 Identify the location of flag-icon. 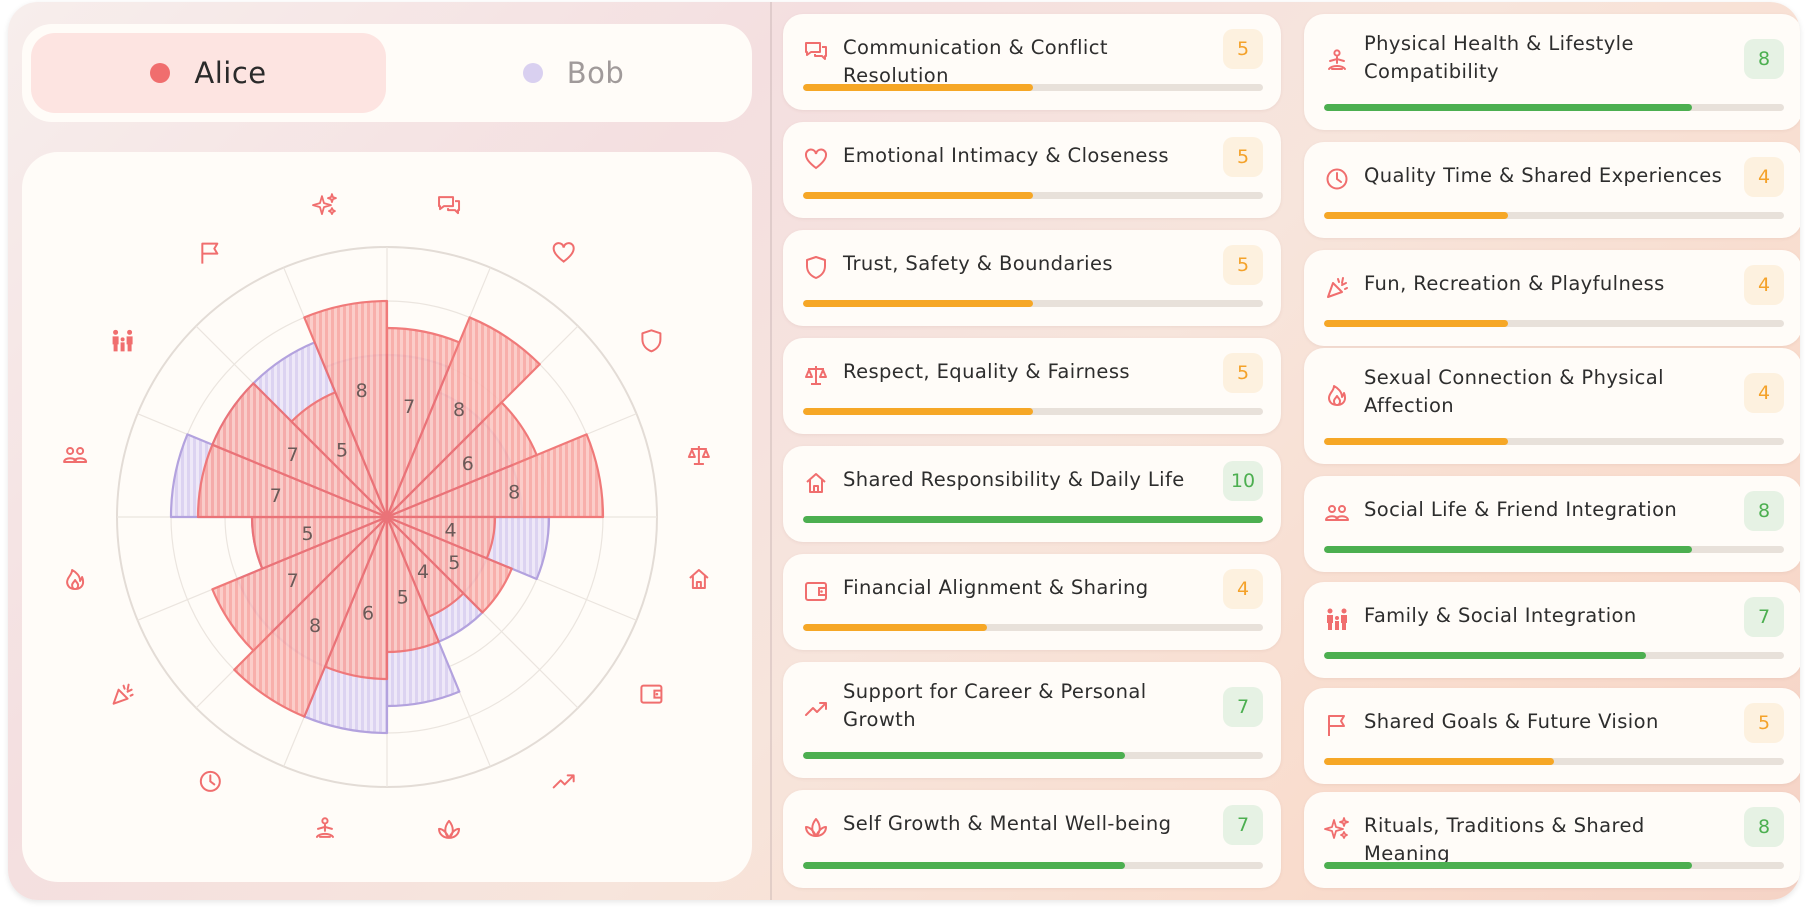
(210, 253).